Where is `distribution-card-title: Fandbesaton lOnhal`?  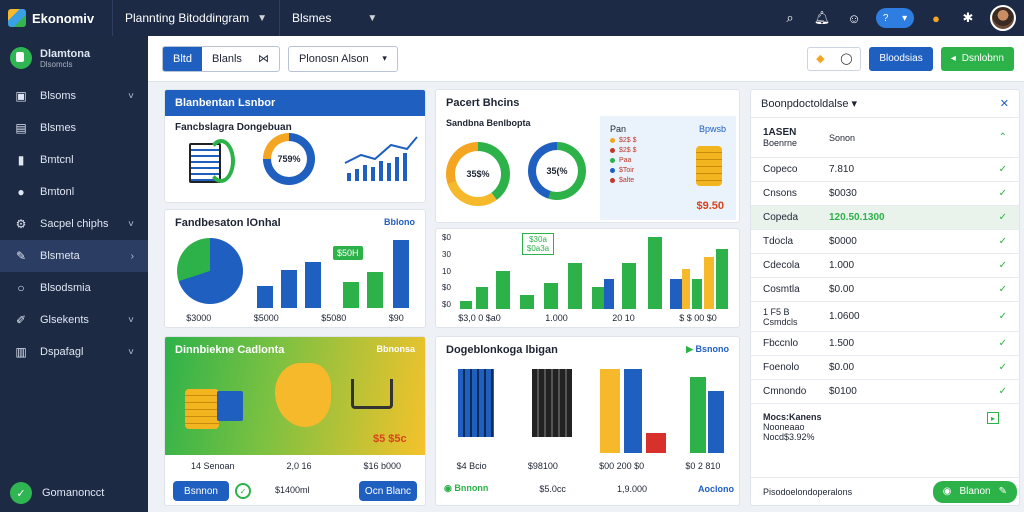 distribution-card-title: Fandbesaton lOnhal is located at coordinates (228, 223).